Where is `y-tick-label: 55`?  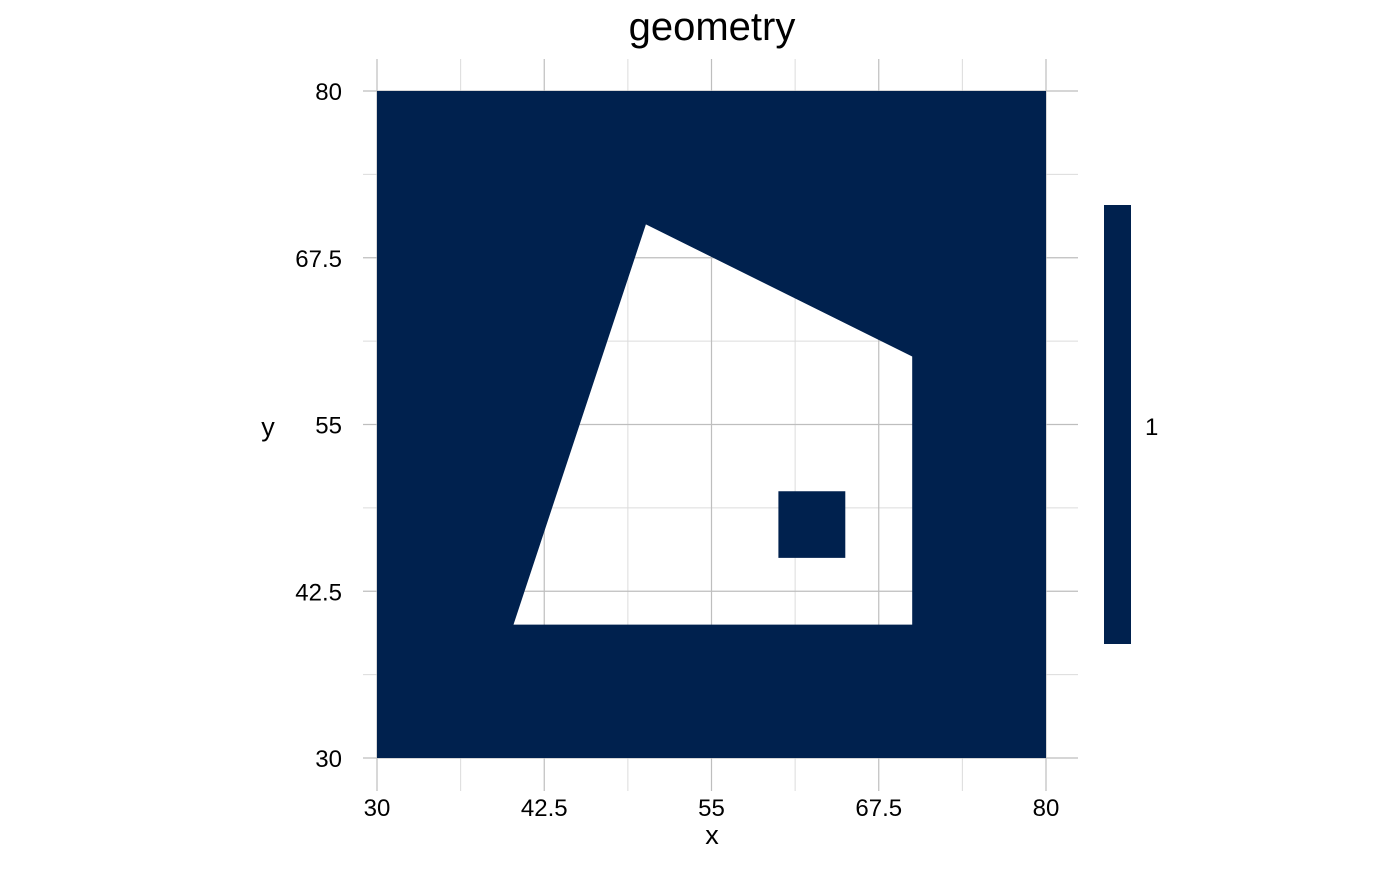
y-tick-label: 55 is located at coordinates (328, 426).